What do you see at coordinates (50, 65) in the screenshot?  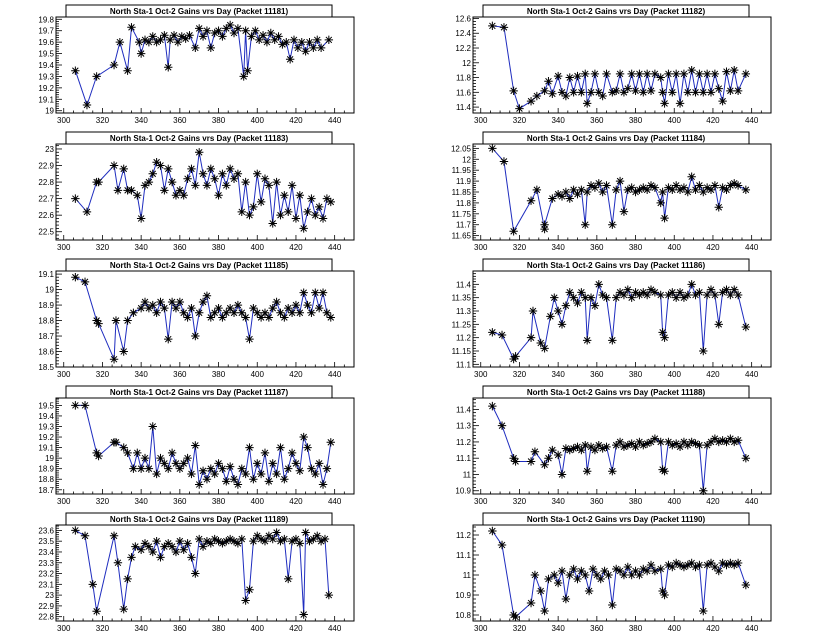 I see `y-axis: 19 19.1 19.2 19.3 19.4 19.5 19.6 19.7 19.8` at bounding box center [50, 65].